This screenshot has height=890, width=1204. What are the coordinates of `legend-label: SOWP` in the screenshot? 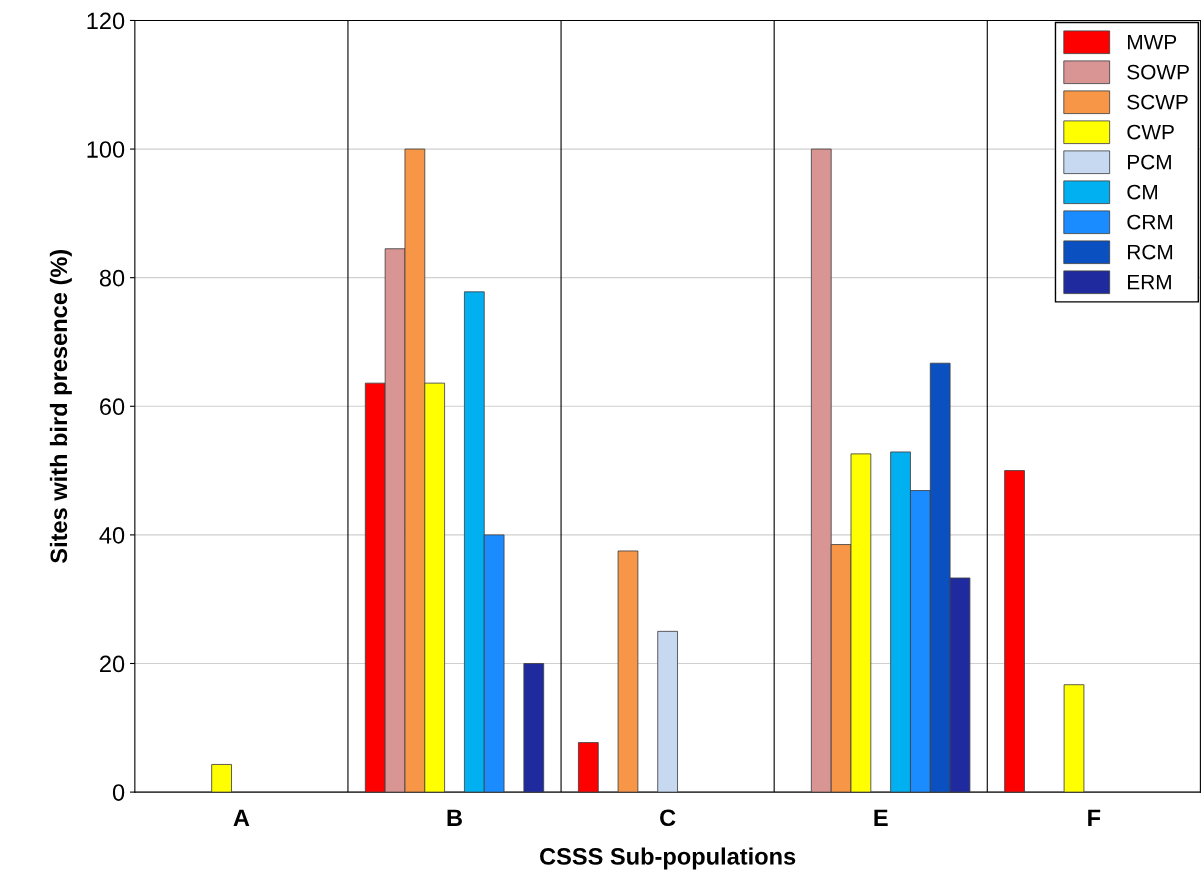 It's located at (1158, 72).